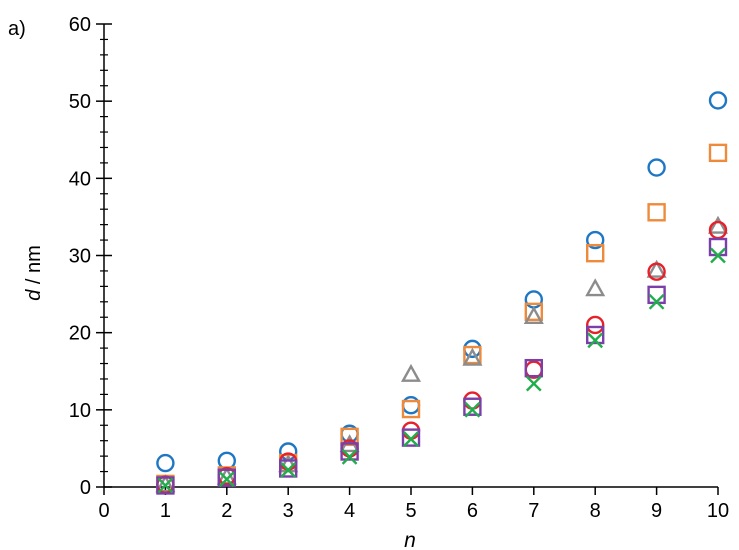 This screenshot has height=550, width=739. Describe the element at coordinates (80, 257) in the screenshot. I see `y-tick-label: 30` at that location.